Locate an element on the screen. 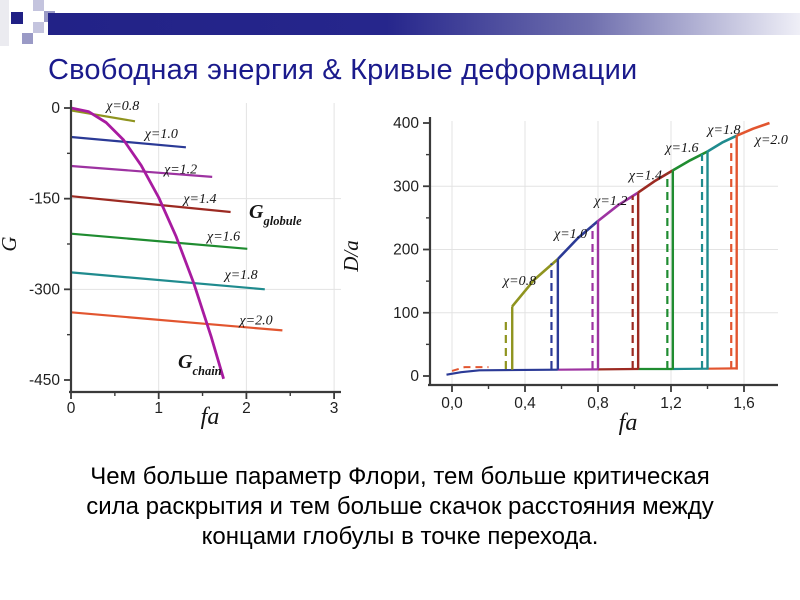 The image size is (800, 600). tick-label: 2 is located at coordinates (246, 408).